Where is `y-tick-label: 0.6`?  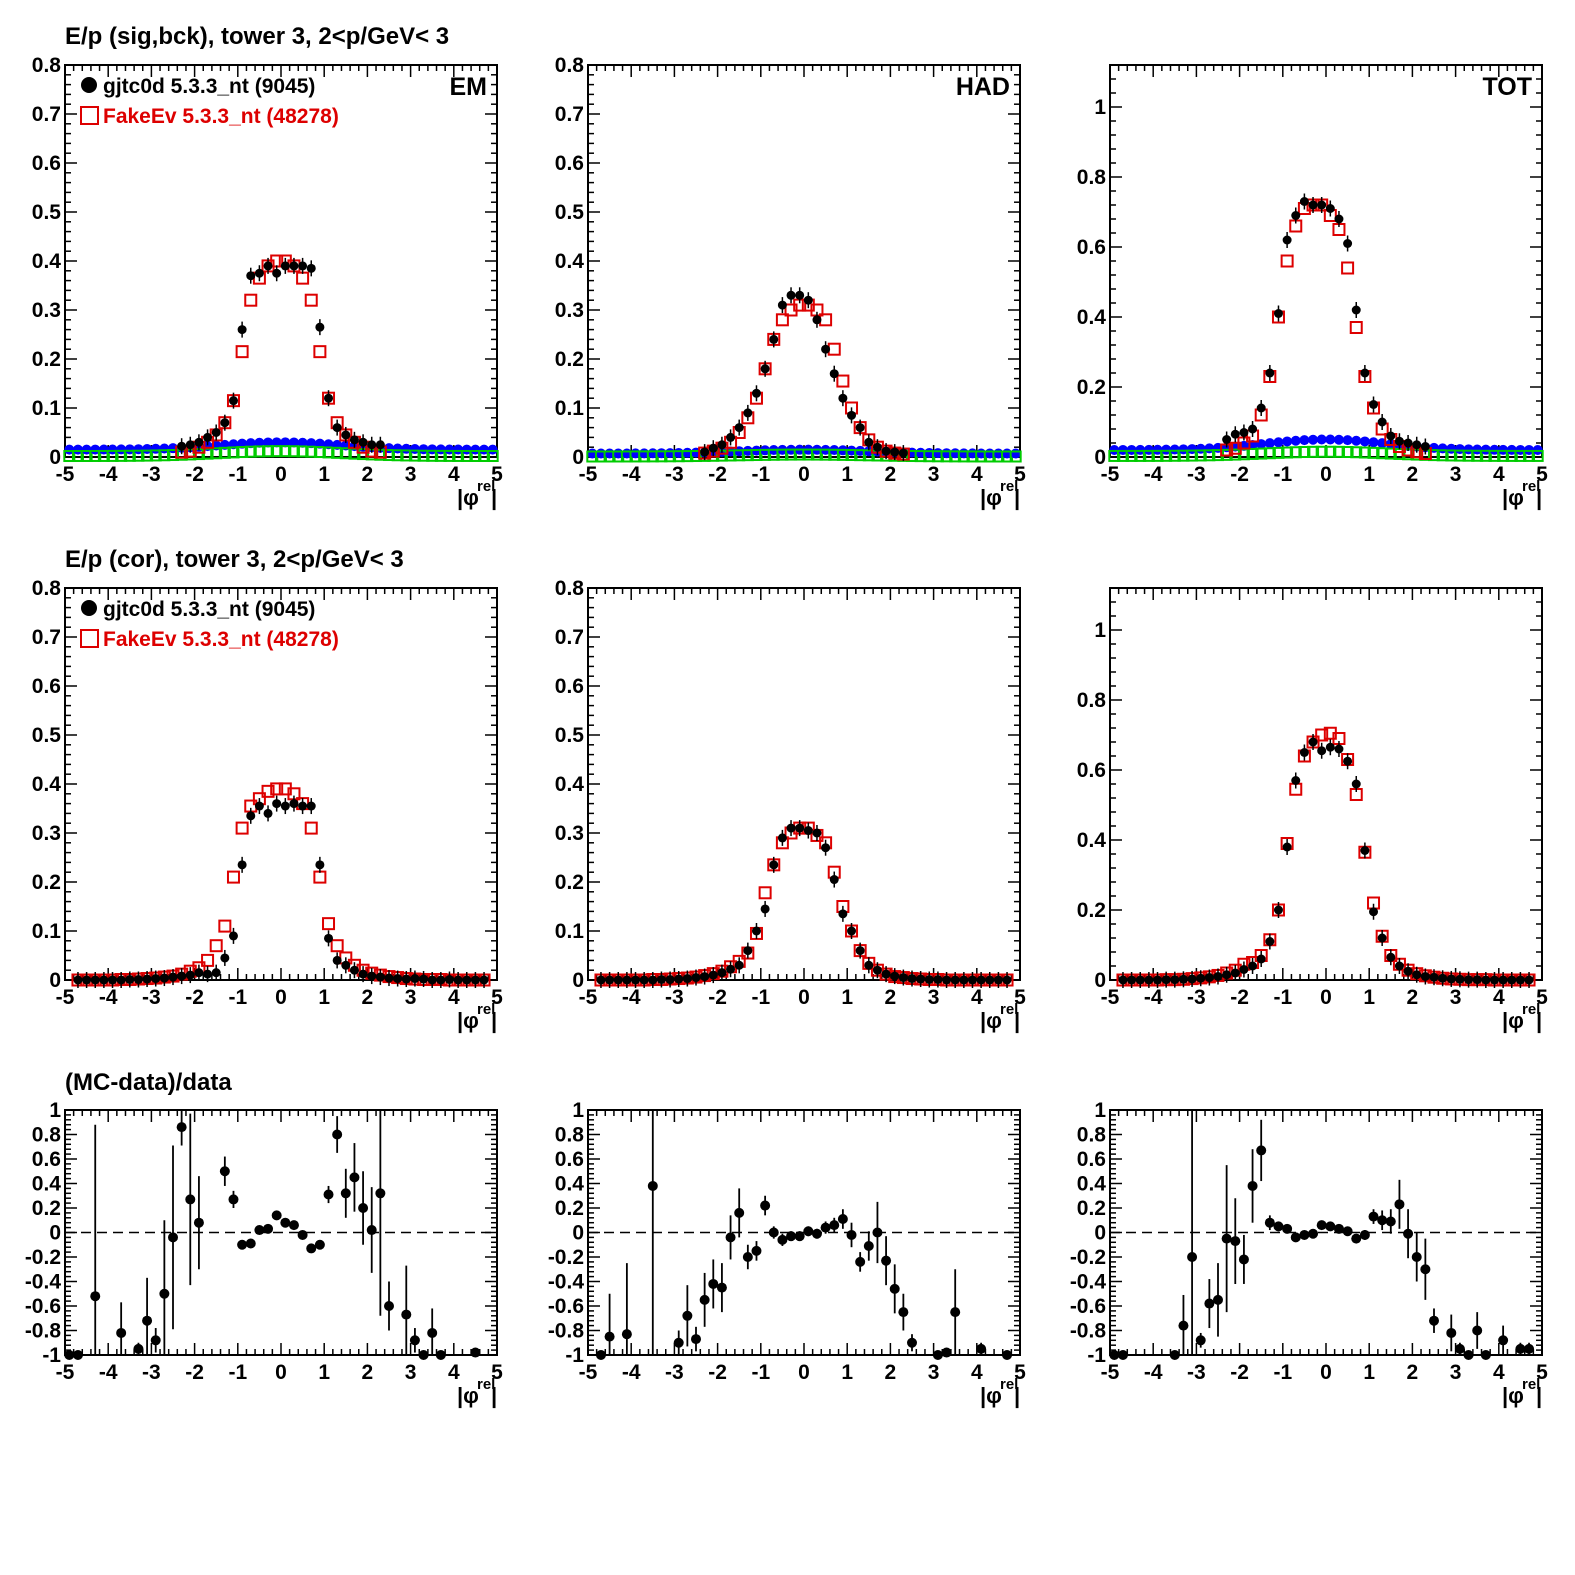 y-tick-label: 0.6 is located at coordinates (46, 1159).